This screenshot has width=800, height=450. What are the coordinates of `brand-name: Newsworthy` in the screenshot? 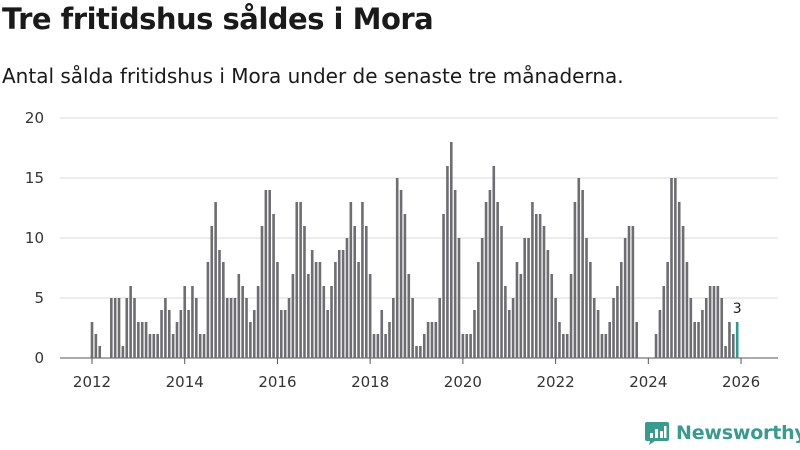 It's located at (738, 433).